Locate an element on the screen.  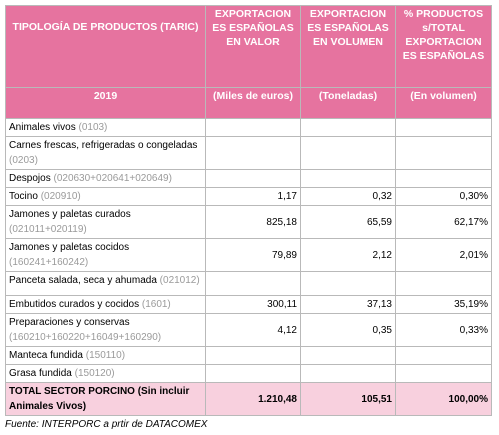
value-cell: 1,17 is located at coordinates (253, 196).